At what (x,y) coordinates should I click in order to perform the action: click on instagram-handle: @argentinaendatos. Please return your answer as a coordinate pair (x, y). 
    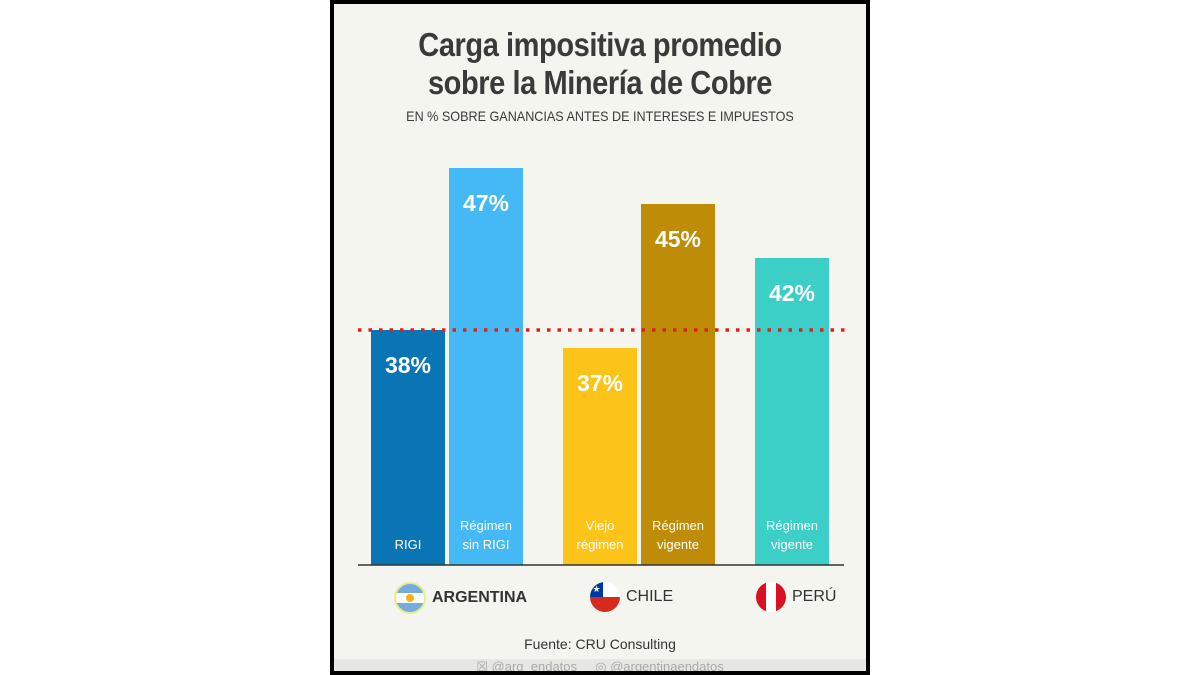
    Looking at the image, I should click on (667, 666).